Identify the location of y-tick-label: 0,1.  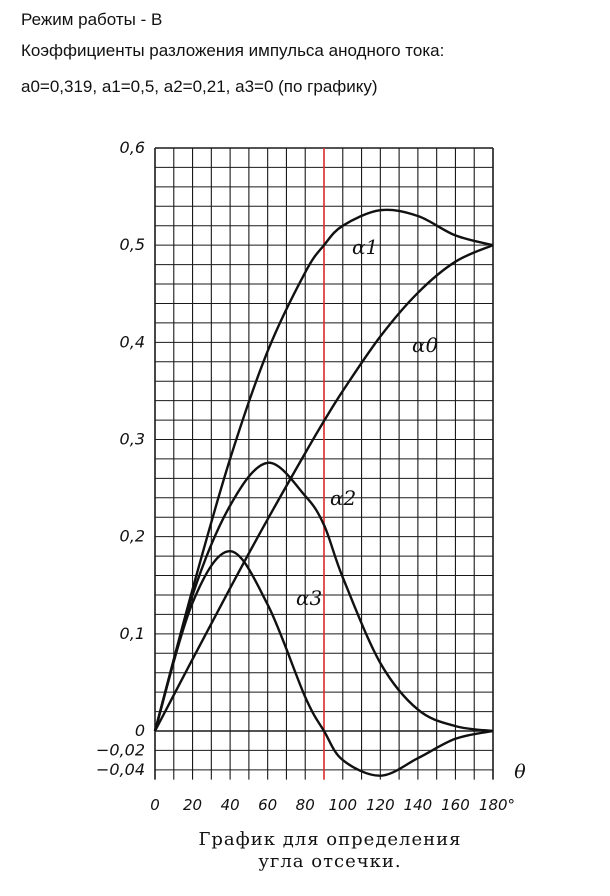
(132, 633).